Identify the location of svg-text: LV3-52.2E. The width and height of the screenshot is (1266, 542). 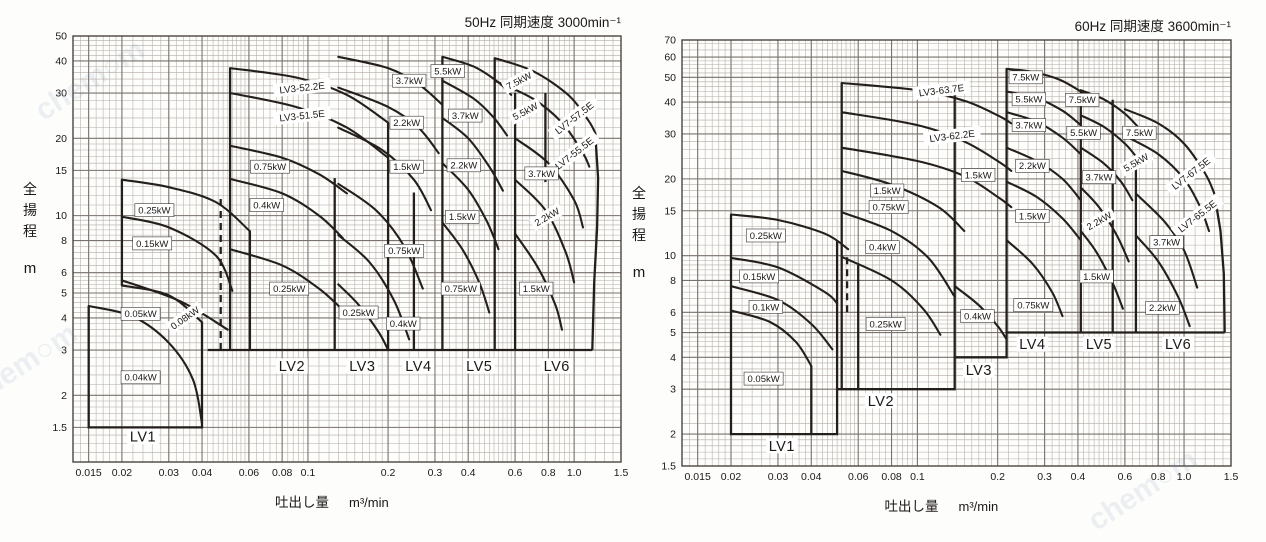
(302, 89).